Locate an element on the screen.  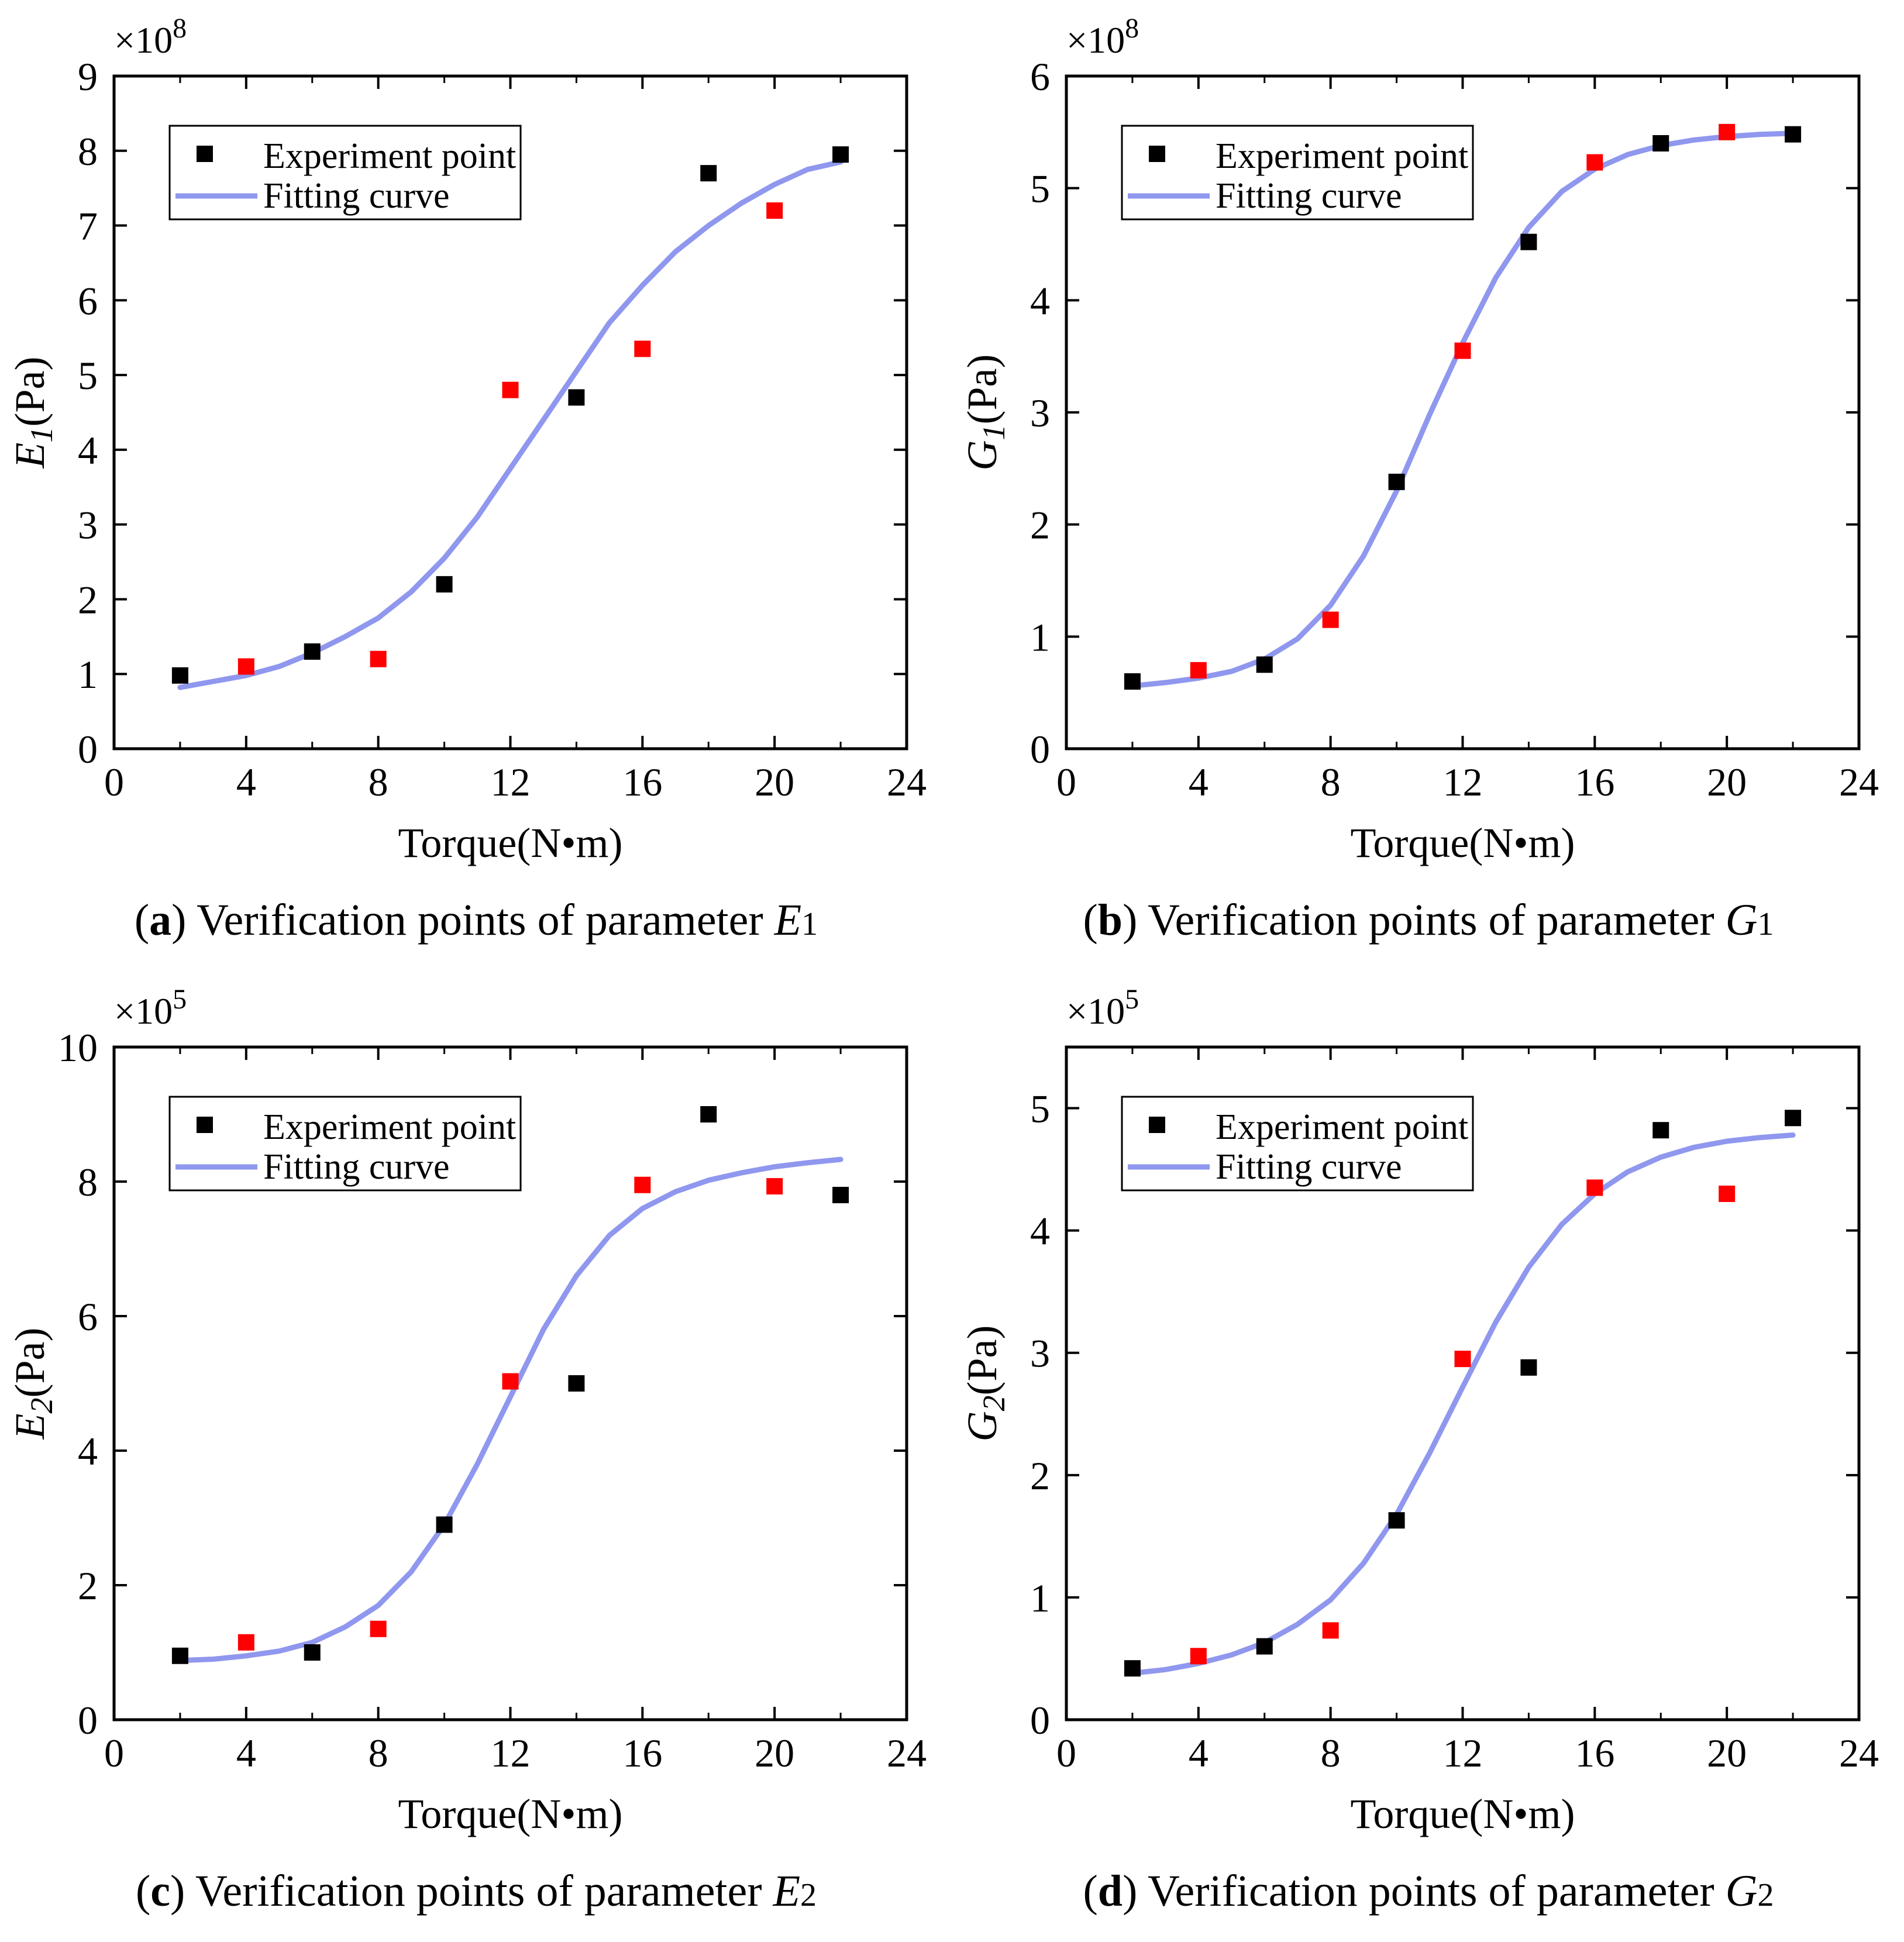
fitting-curve is located at coordinates (510, 424).